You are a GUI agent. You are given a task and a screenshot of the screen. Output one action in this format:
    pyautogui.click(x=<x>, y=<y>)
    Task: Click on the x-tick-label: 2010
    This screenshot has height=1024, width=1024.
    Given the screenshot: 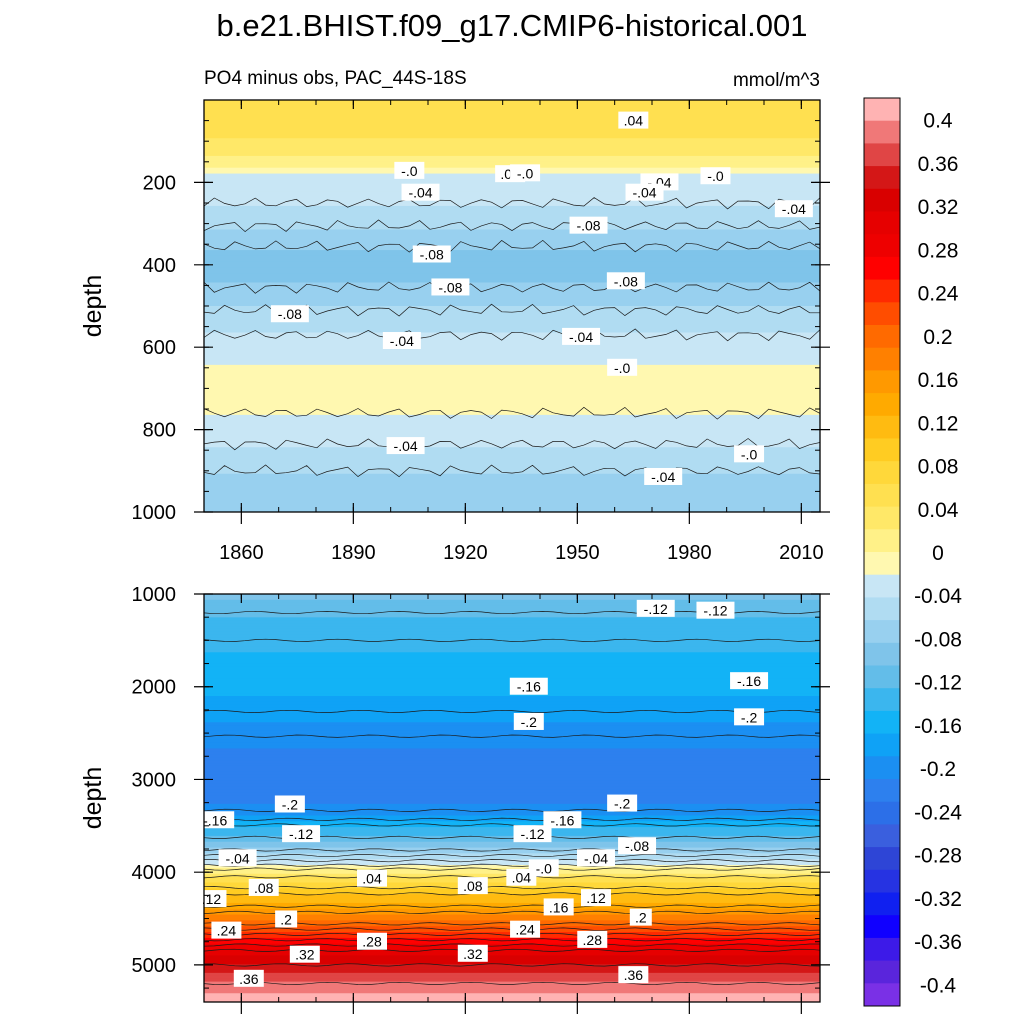 What is the action you would take?
    pyautogui.click(x=801, y=553)
    